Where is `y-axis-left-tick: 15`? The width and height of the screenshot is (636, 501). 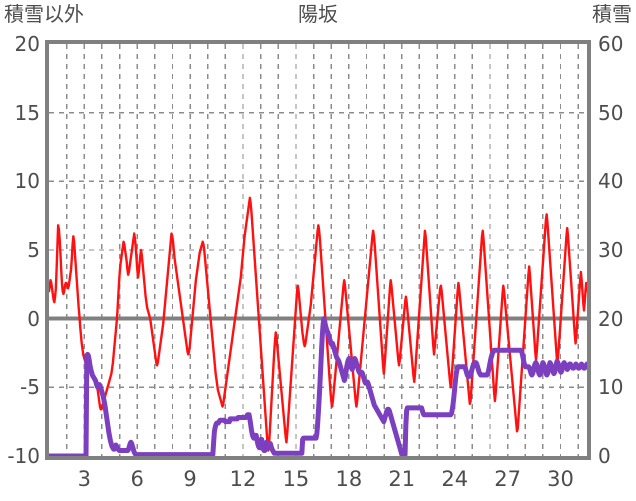 y-axis-left-tick: 15 is located at coordinates (27, 112).